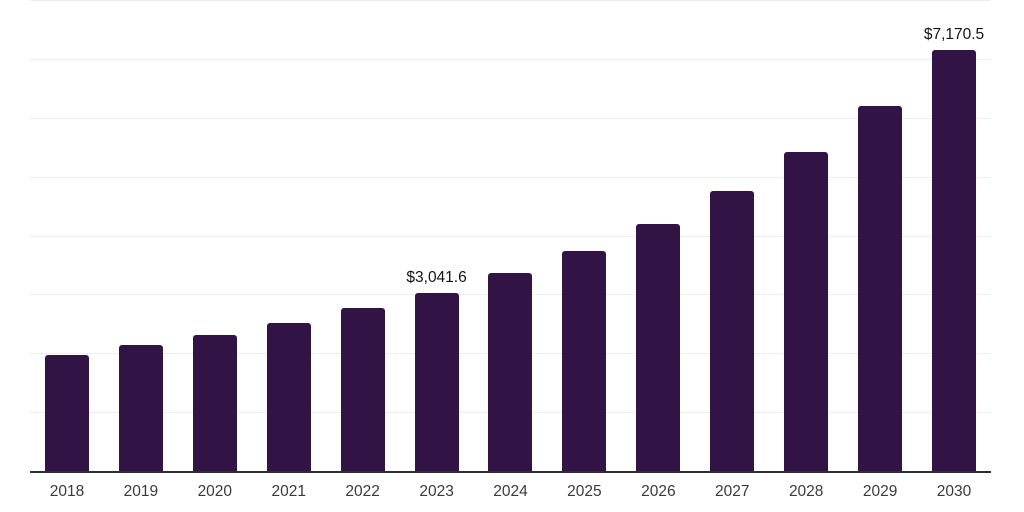 This screenshot has height=512, width=1024. What do you see at coordinates (510, 472) in the screenshot?
I see `x-axis-line` at bounding box center [510, 472].